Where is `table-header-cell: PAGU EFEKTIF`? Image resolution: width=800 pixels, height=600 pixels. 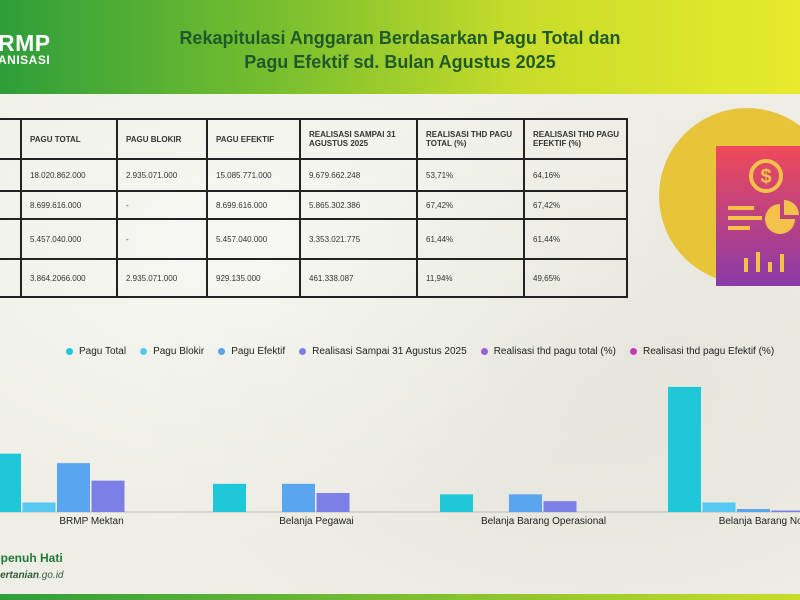 table-header-cell: PAGU EFEKTIF is located at coordinates (253, 139).